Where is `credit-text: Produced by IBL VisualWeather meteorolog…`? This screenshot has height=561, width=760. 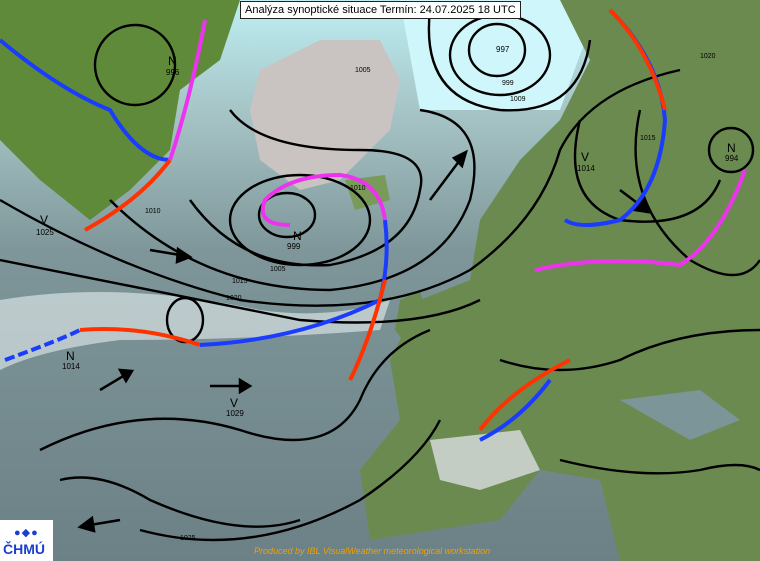
credit-text: Produced by IBL VisualWeather meteorolog… is located at coordinates (372, 551).